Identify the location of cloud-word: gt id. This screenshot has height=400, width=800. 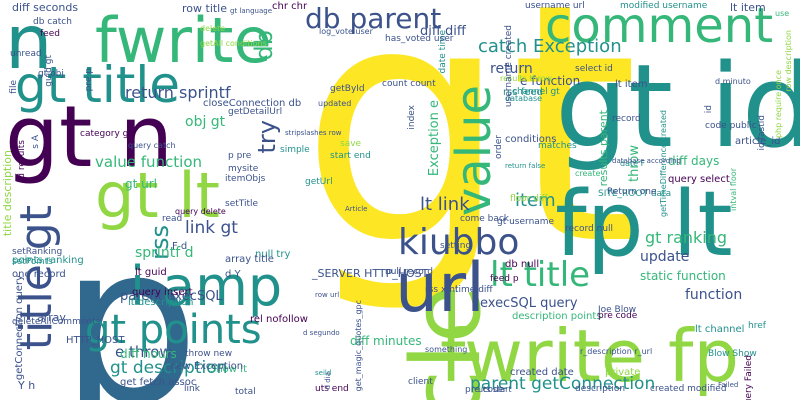
(677, 107).